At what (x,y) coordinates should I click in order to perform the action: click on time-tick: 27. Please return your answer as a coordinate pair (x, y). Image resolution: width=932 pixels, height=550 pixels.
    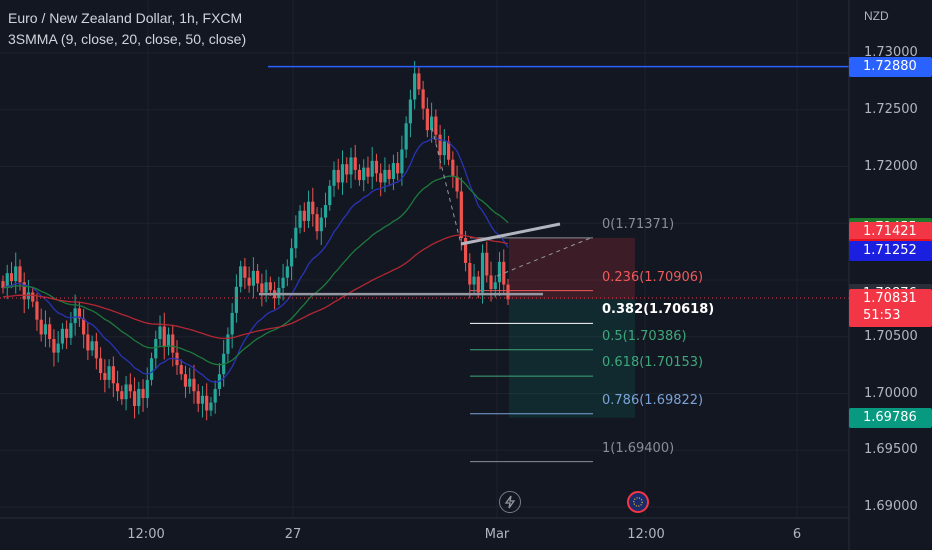
    Looking at the image, I should click on (293, 534).